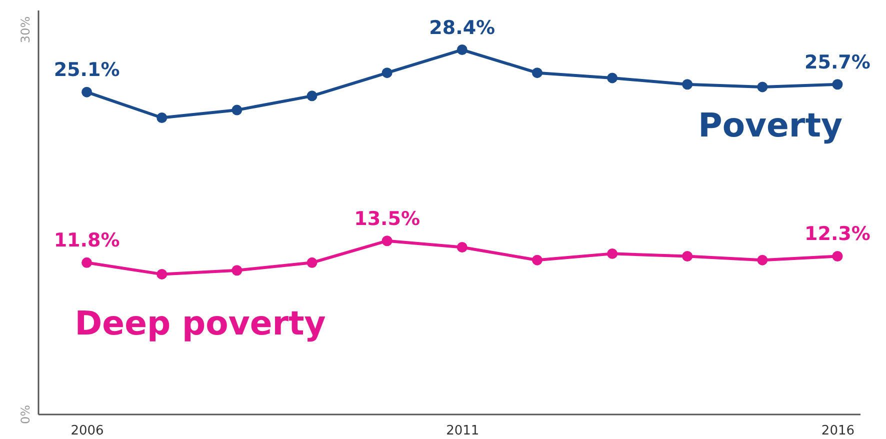 Image resolution: width=886 pixels, height=439 pixels. I want to click on data-label: 28.4%, so click(462, 27).